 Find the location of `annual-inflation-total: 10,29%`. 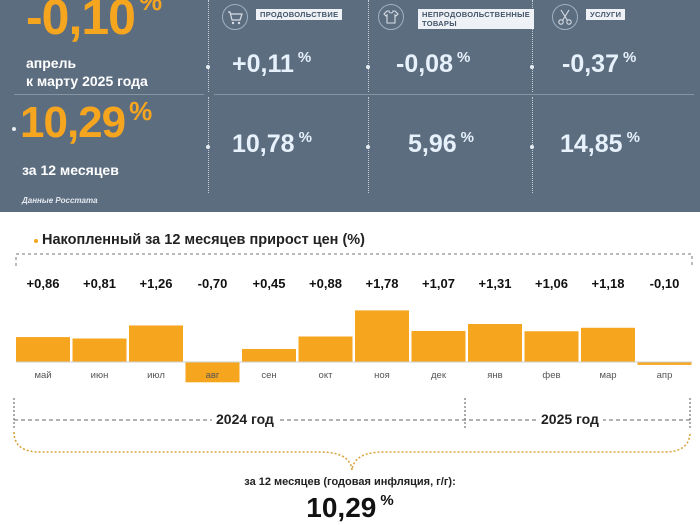

annual-inflation-total: 10,29% is located at coordinates (350, 507).